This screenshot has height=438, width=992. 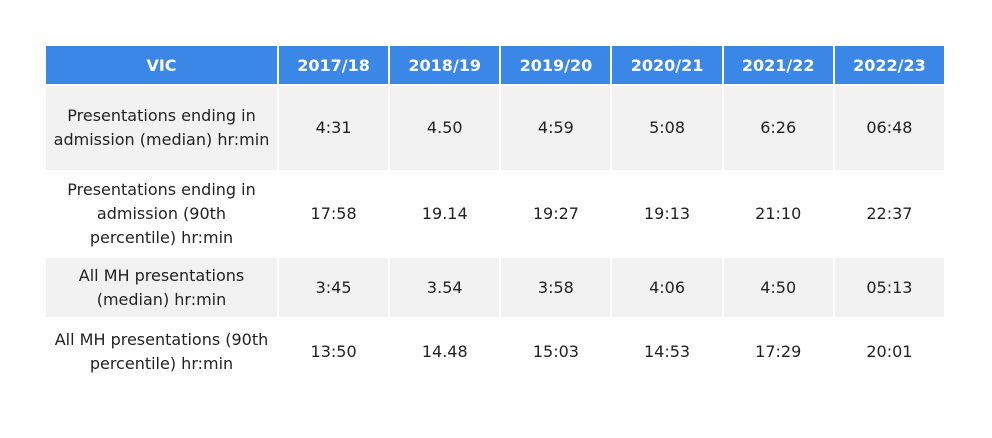 What do you see at coordinates (333, 351) in the screenshot?
I see `table-cell: 13:50` at bounding box center [333, 351].